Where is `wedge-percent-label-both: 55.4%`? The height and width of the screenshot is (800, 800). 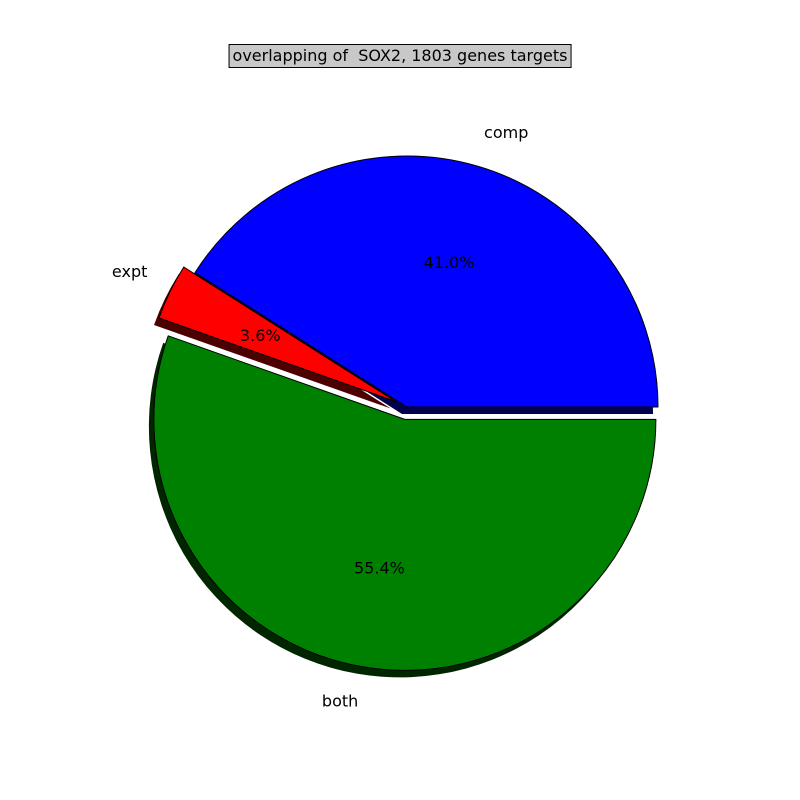
wedge-percent-label-both: 55.4% is located at coordinates (379, 567).